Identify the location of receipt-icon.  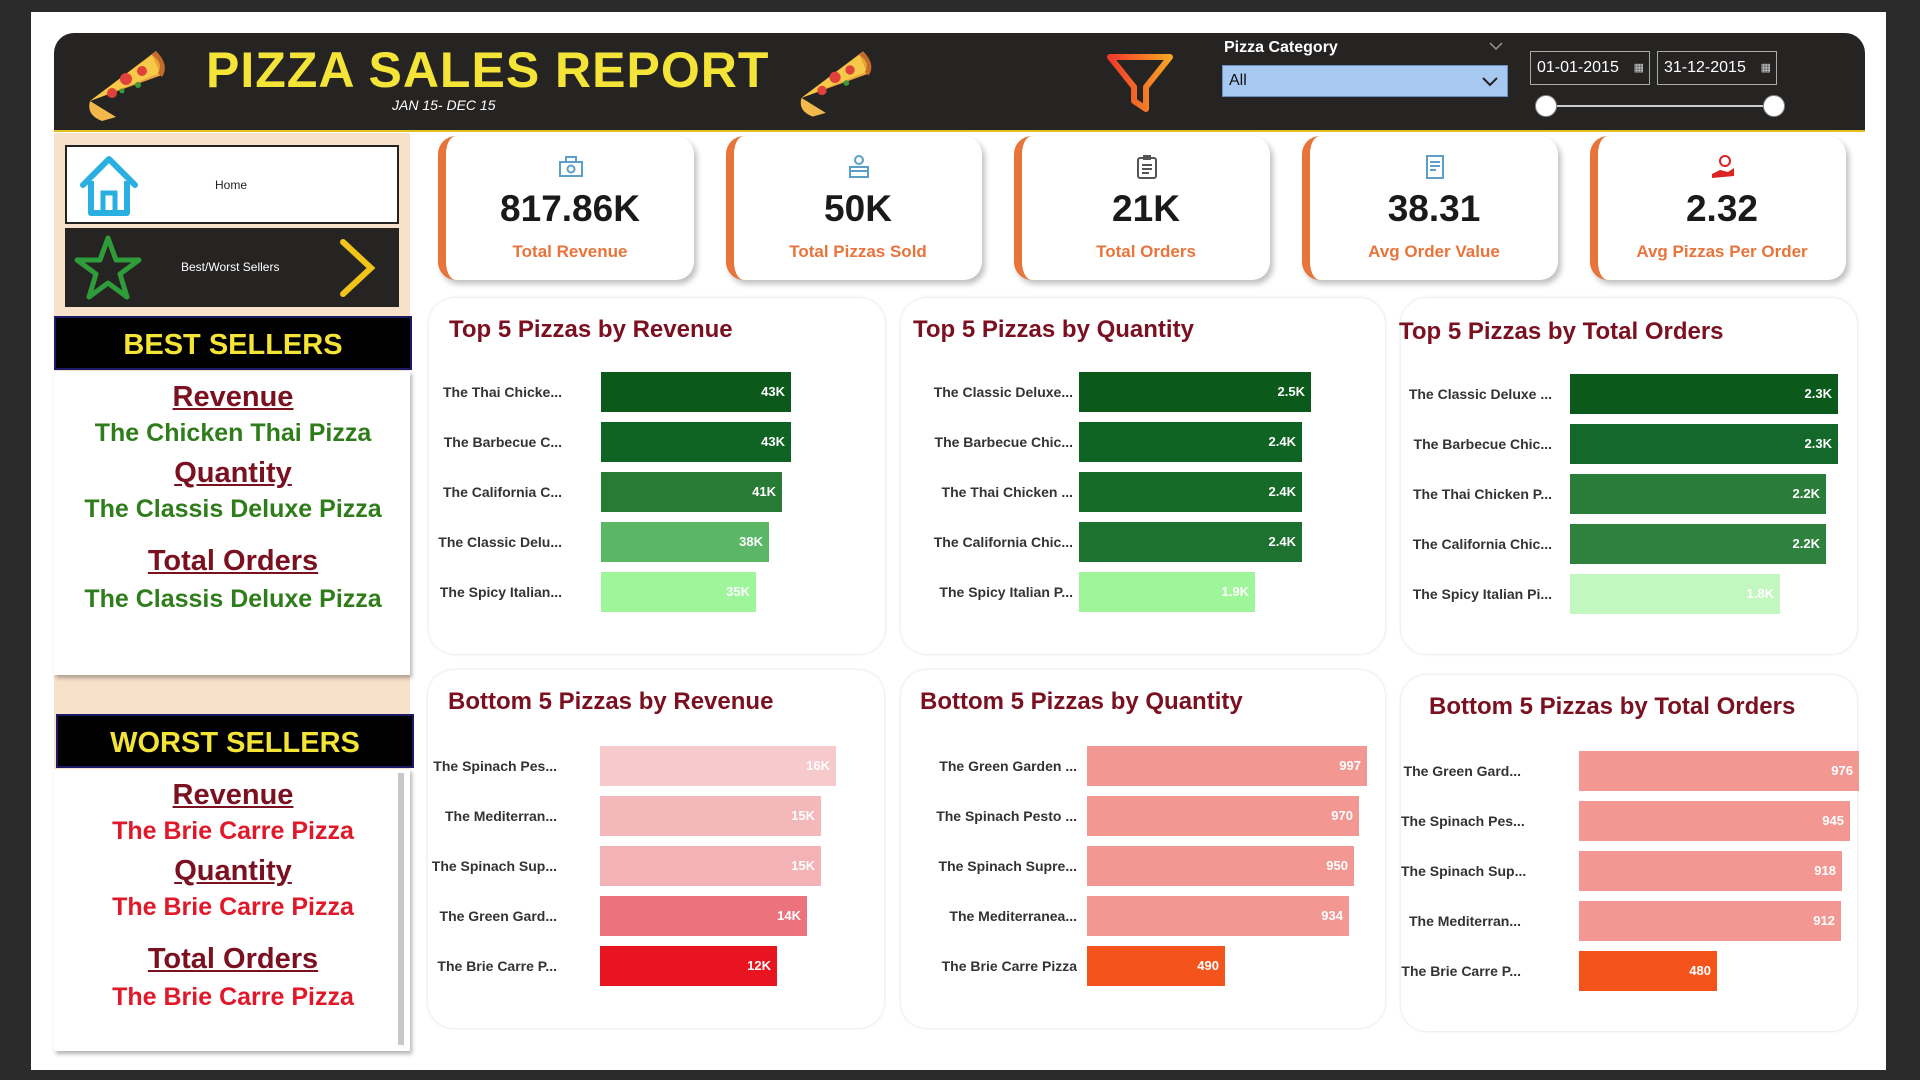
(1435, 167).